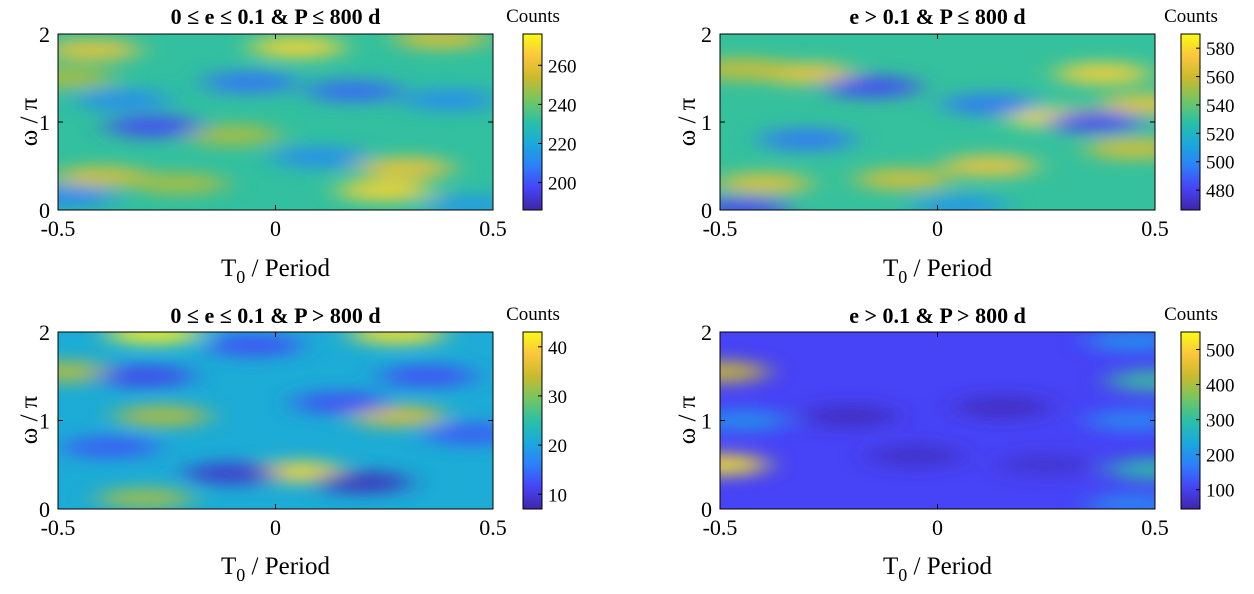  I want to click on colorbar: 100 200 300 400 500 Counts, so click(1199, 407).